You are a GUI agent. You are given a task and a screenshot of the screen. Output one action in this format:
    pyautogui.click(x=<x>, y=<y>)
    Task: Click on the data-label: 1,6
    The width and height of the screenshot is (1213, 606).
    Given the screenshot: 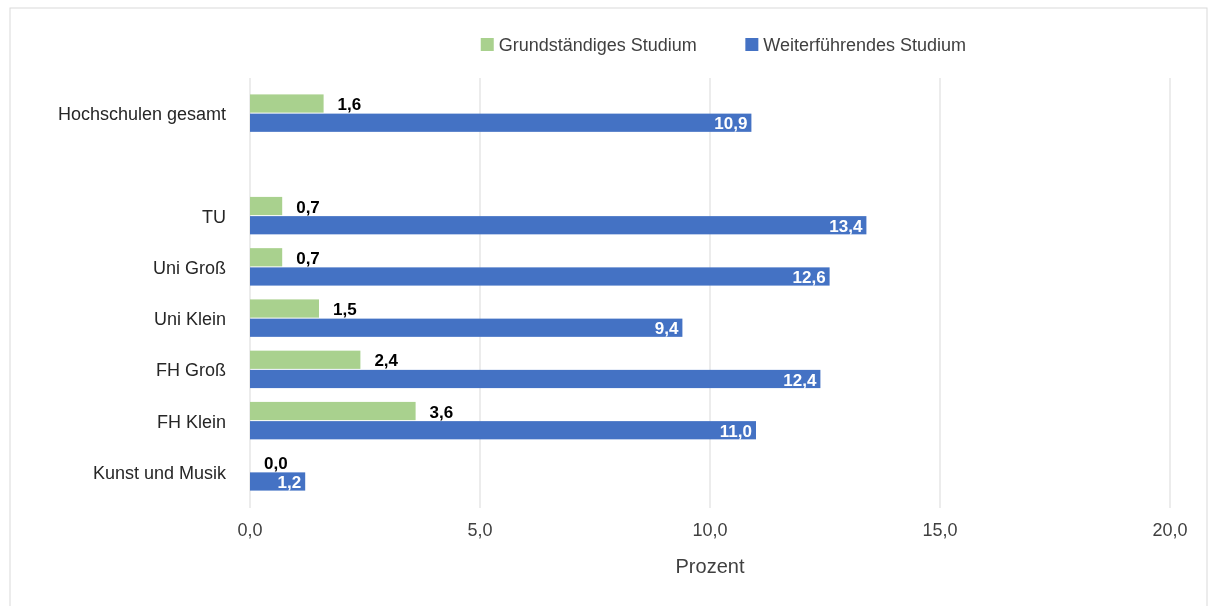 What is the action you would take?
    pyautogui.click(x=349, y=105)
    